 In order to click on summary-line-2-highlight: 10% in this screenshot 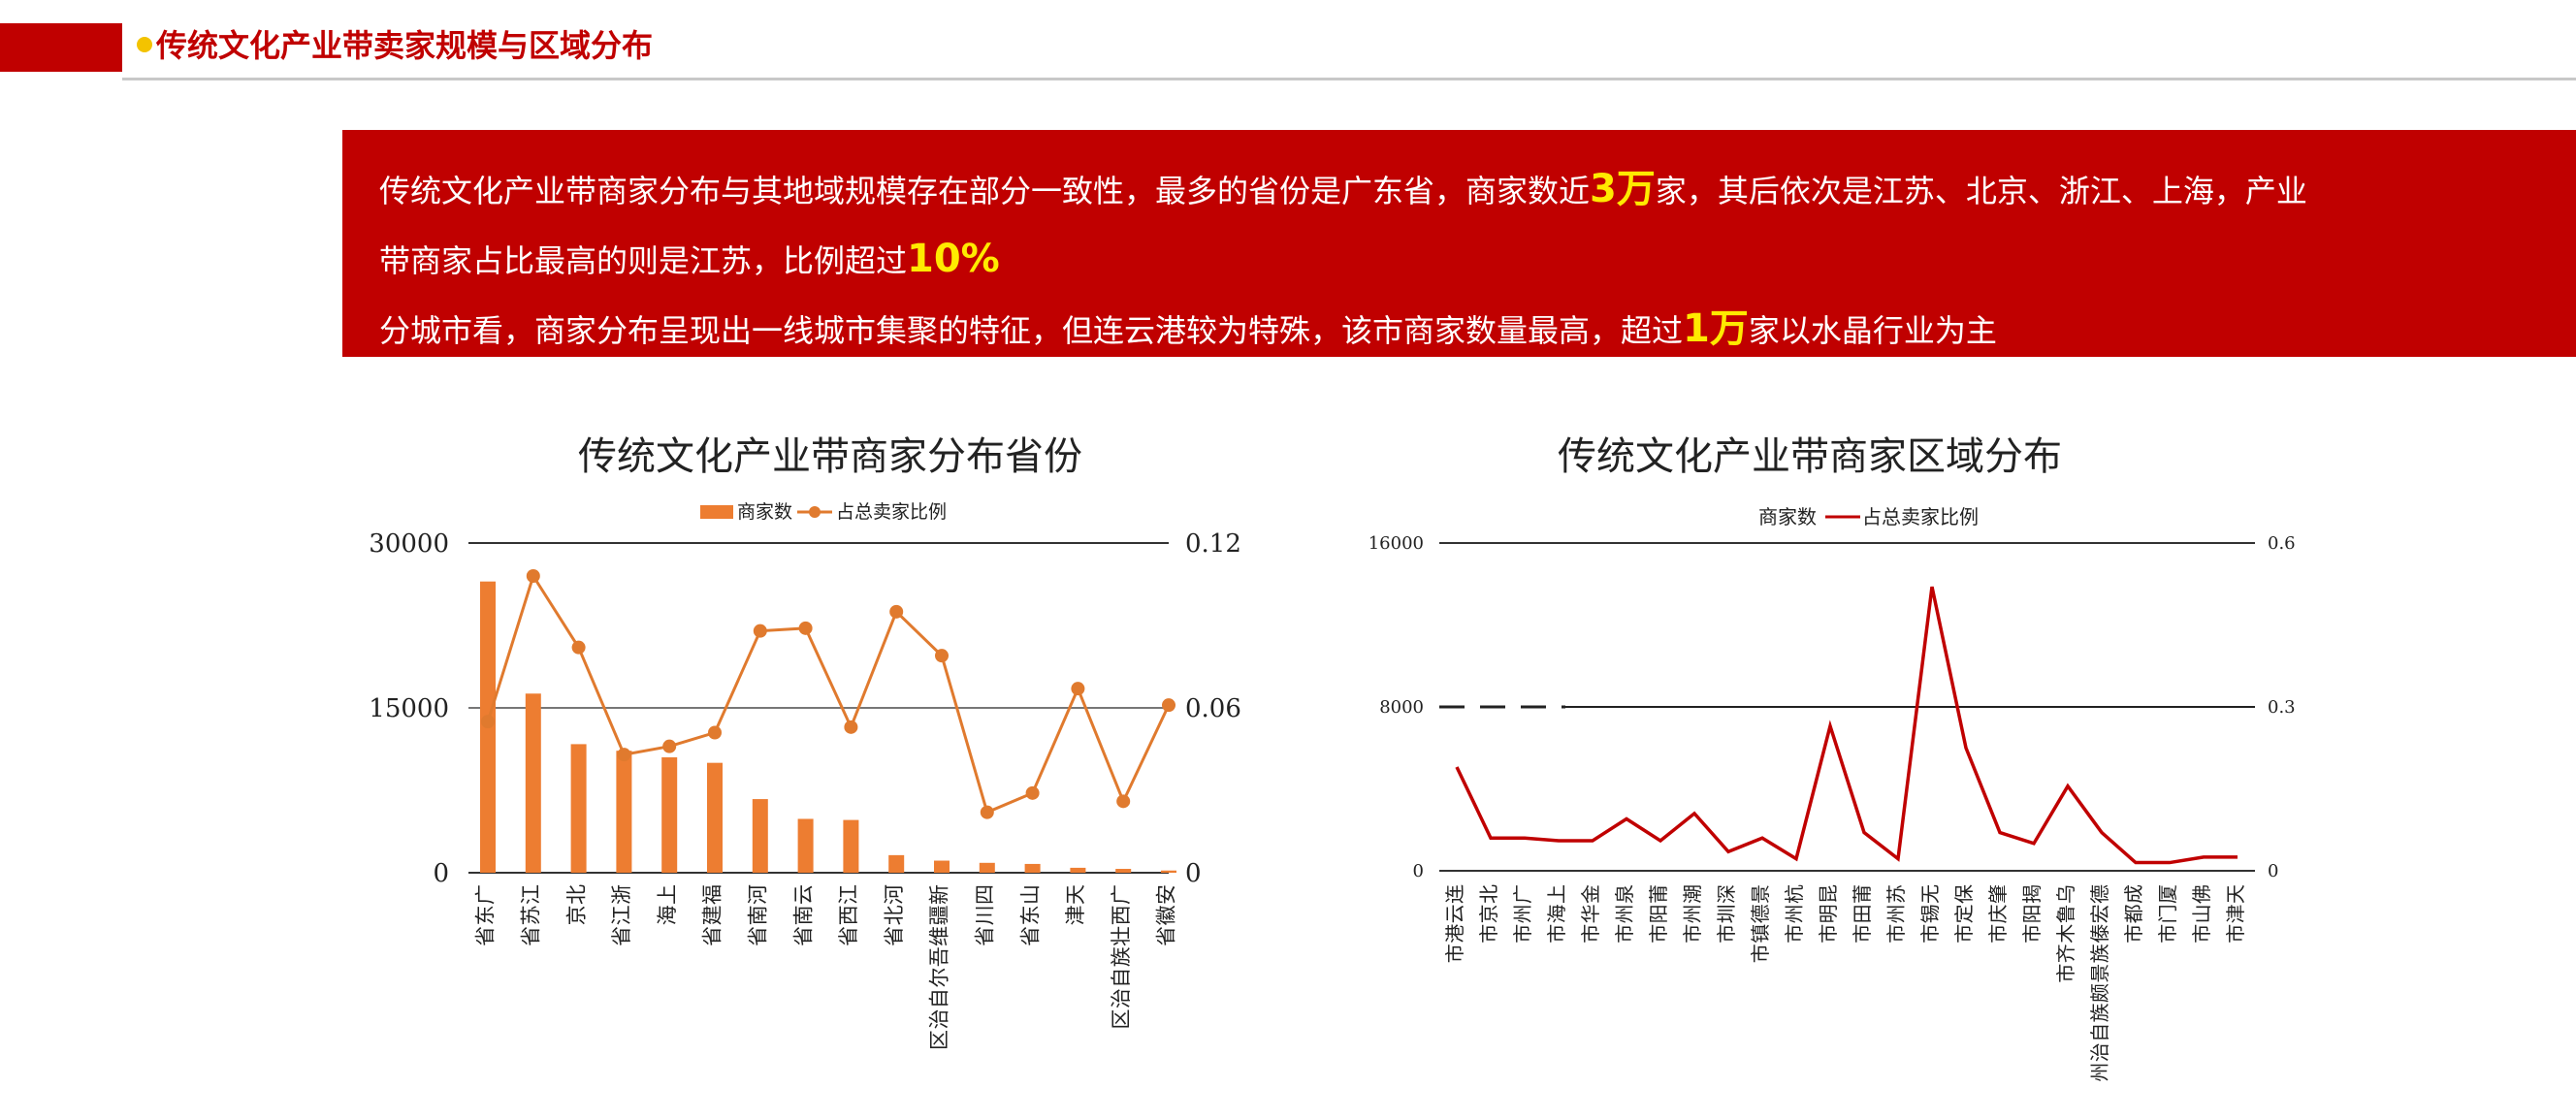, I will do `click(953, 259)`.